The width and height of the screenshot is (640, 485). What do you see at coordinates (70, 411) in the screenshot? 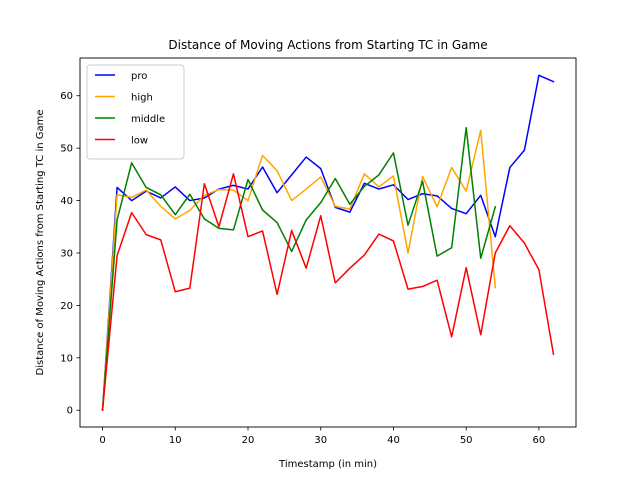
I see `y-tick-label: 0` at bounding box center [70, 411].